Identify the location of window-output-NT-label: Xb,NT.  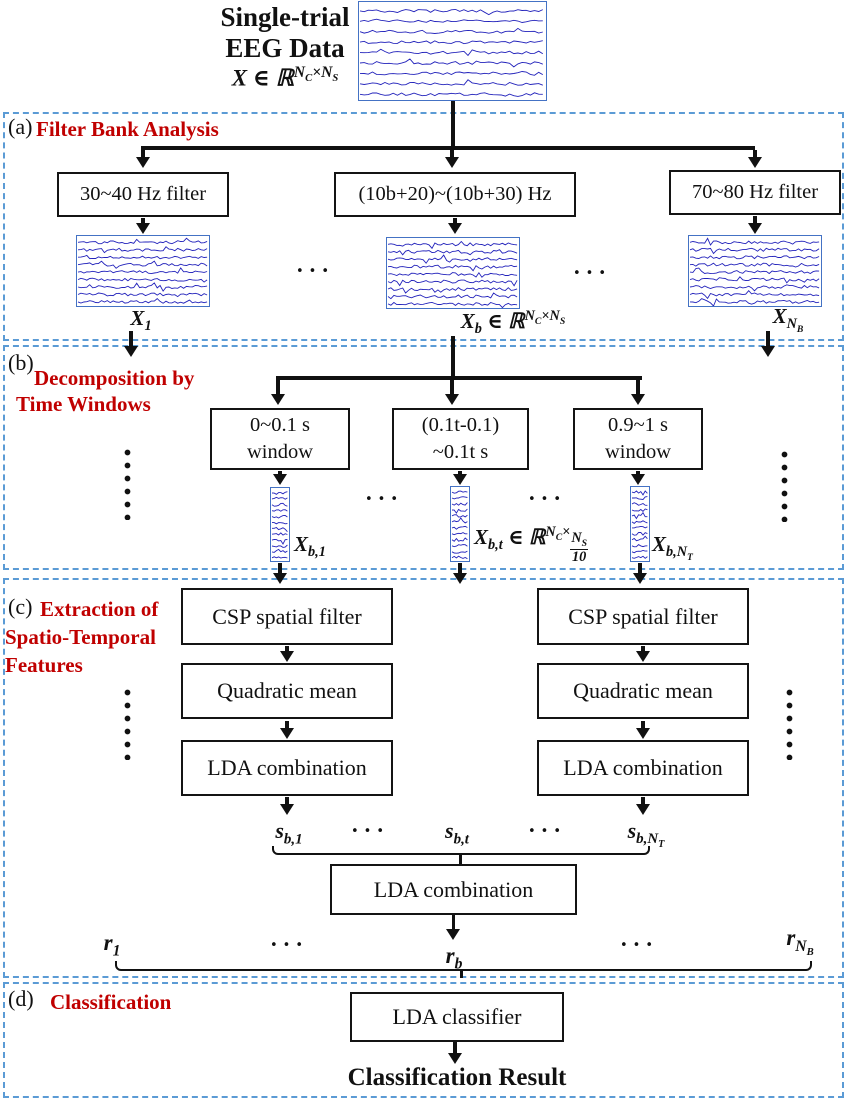
(672, 548).